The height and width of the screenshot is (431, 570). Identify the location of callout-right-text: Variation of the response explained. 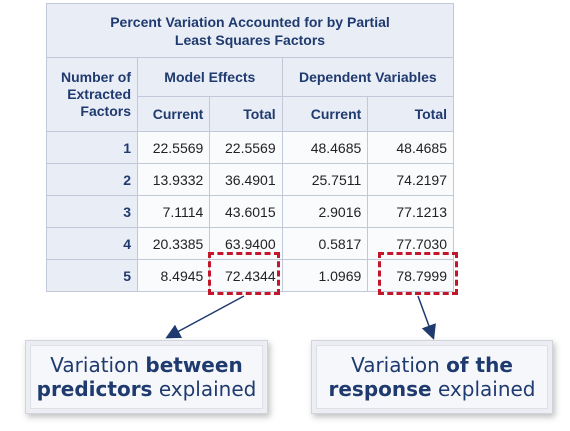
(432, 377).